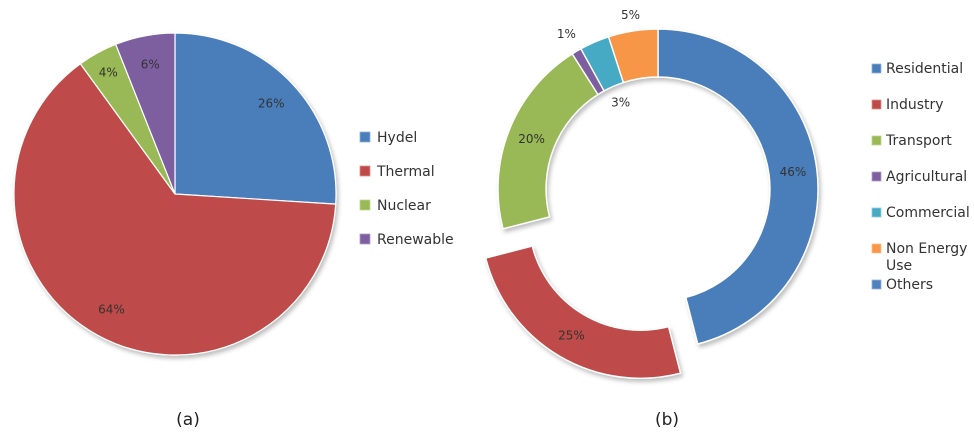  Describe the element at coordinates (405, 172) in the screenshot. I see `legend-label-thermal: Thermal` at that location.